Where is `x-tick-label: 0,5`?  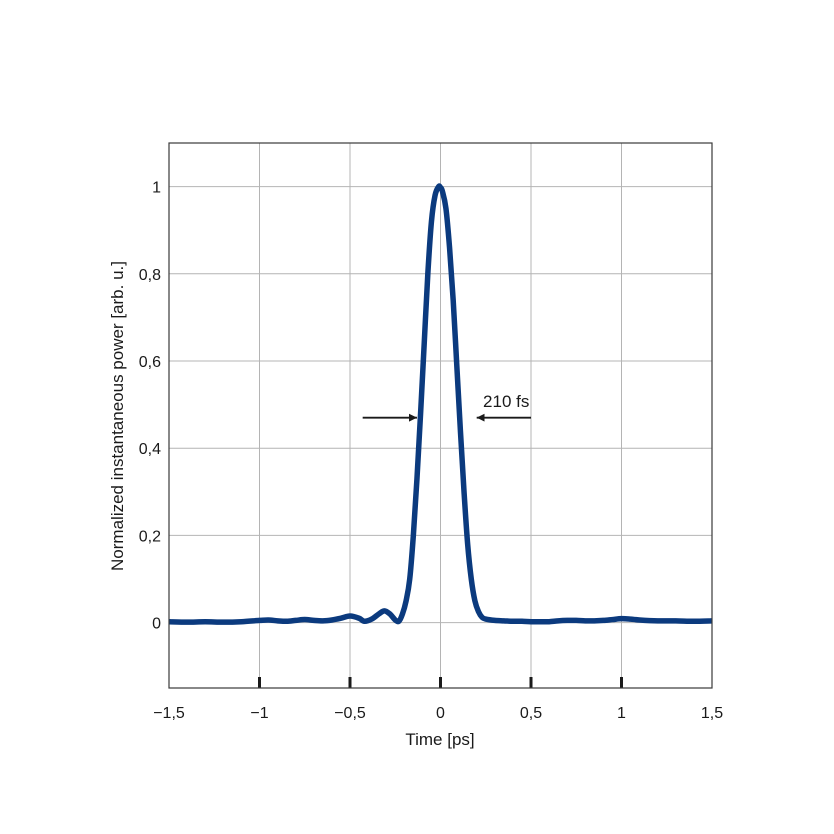
x-tick-label: 0,5 is located at coordinates (531, 713).